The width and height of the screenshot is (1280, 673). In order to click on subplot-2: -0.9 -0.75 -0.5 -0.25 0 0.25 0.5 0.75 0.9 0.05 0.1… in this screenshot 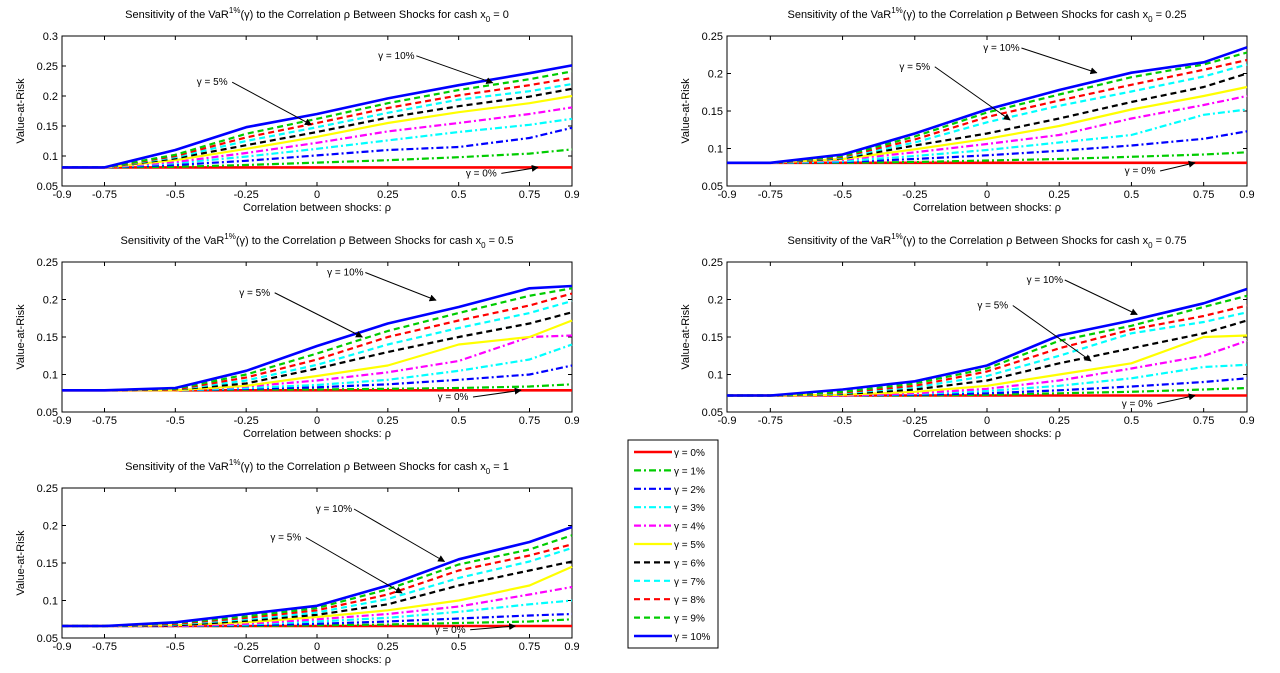, I will do `click(967, 110)`.